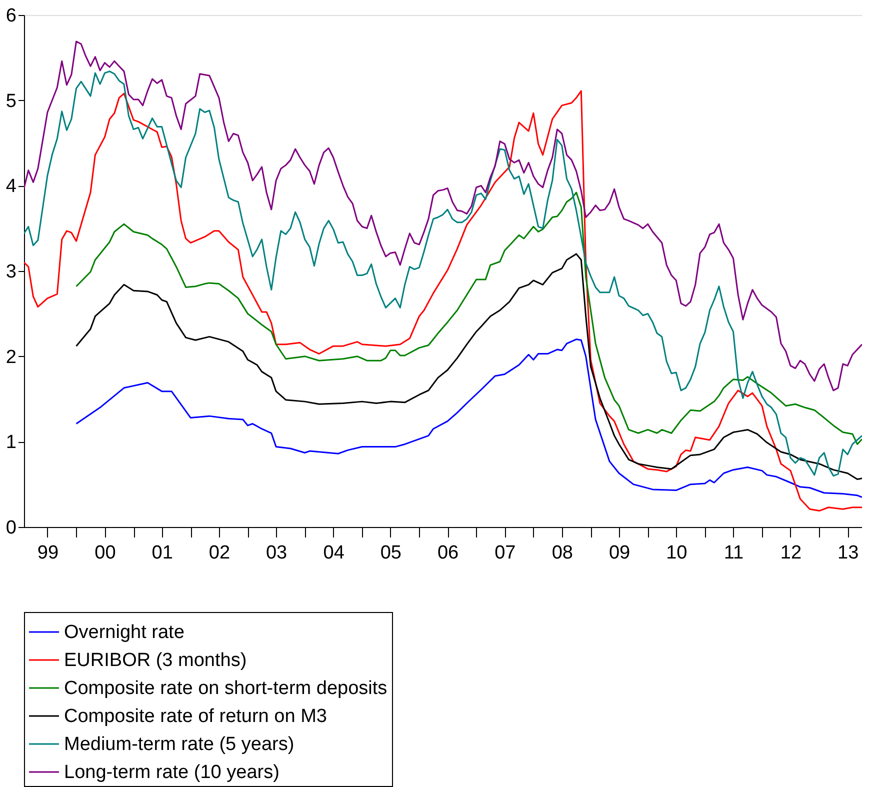 The image size is (887, 787). I want to click on legend-label: Overnight rate, so click(124, 632).